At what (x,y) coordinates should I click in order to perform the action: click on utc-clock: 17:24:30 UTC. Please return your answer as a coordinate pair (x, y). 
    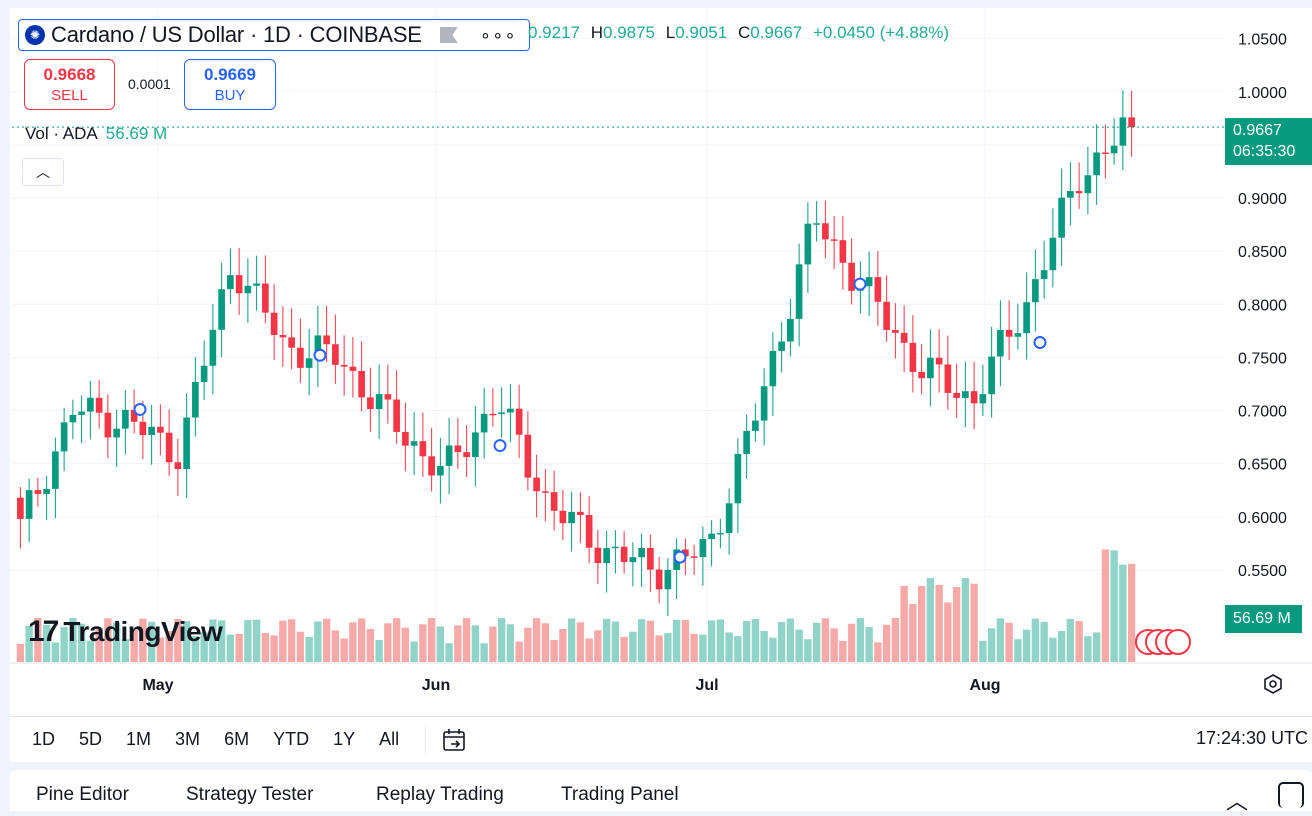
    Looking at the image, I should click on (1251, 738).